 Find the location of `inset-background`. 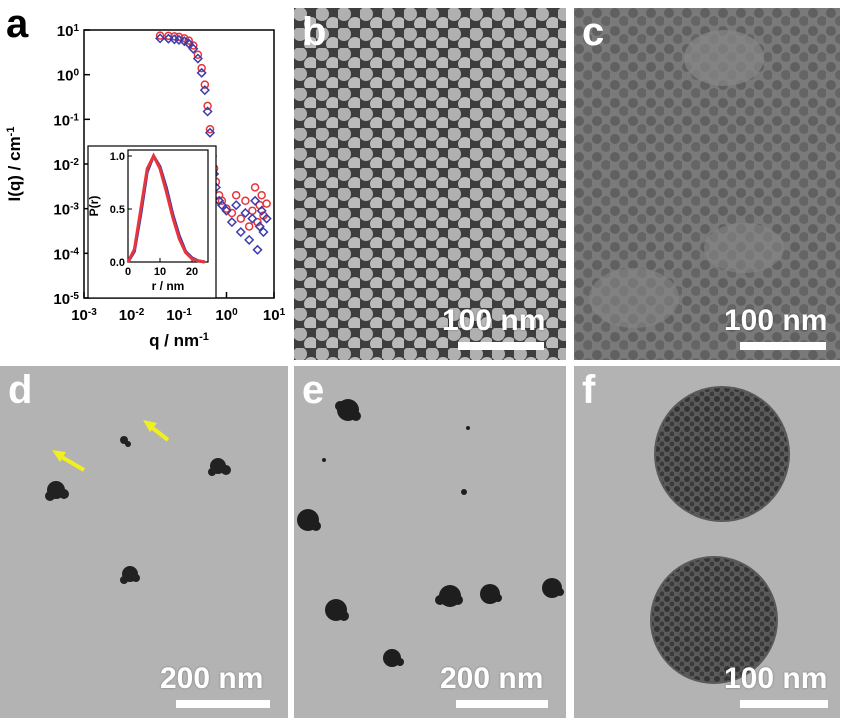

inset-background is located at coordinates (152, 222).